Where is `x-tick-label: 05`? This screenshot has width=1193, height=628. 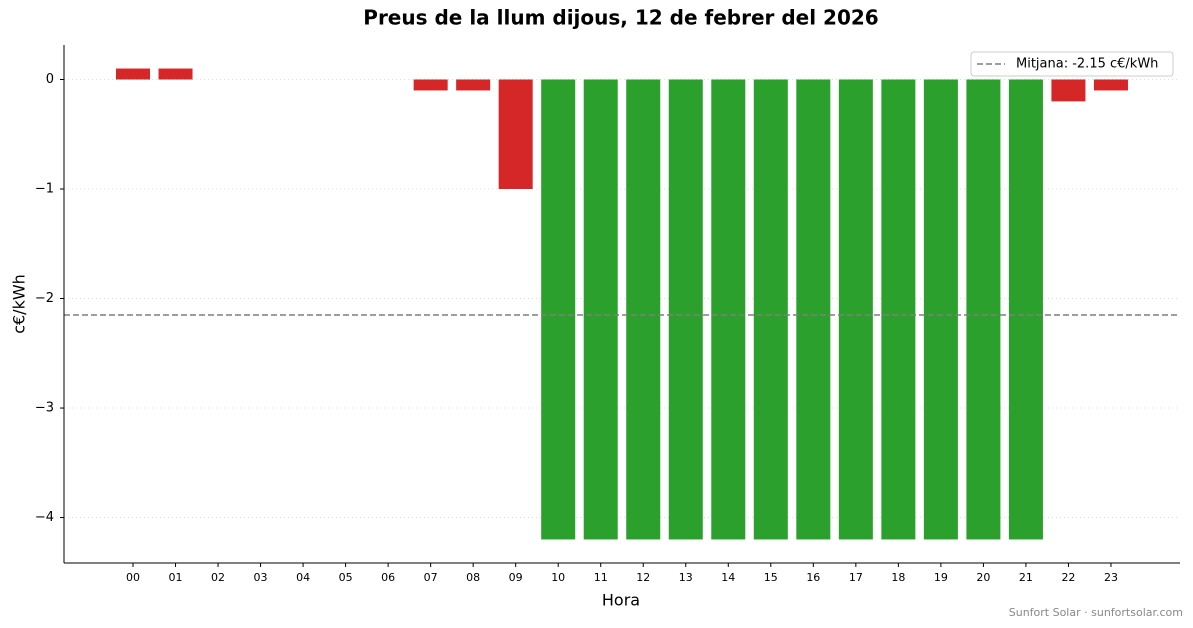 x-tick-label: 05 is located at coordinates (346, 577).